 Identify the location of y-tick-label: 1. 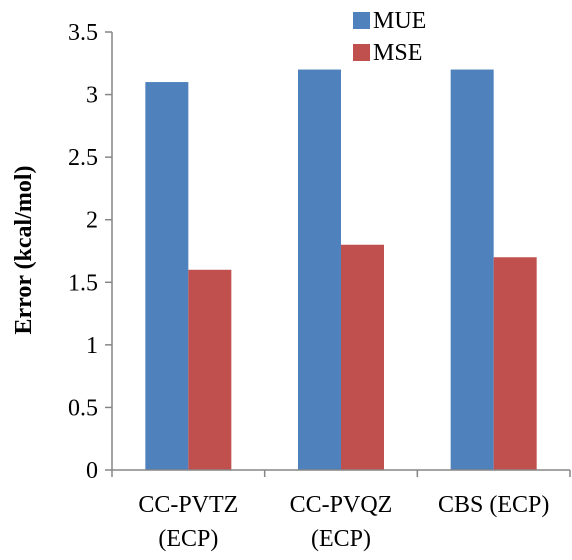
(92, 346).